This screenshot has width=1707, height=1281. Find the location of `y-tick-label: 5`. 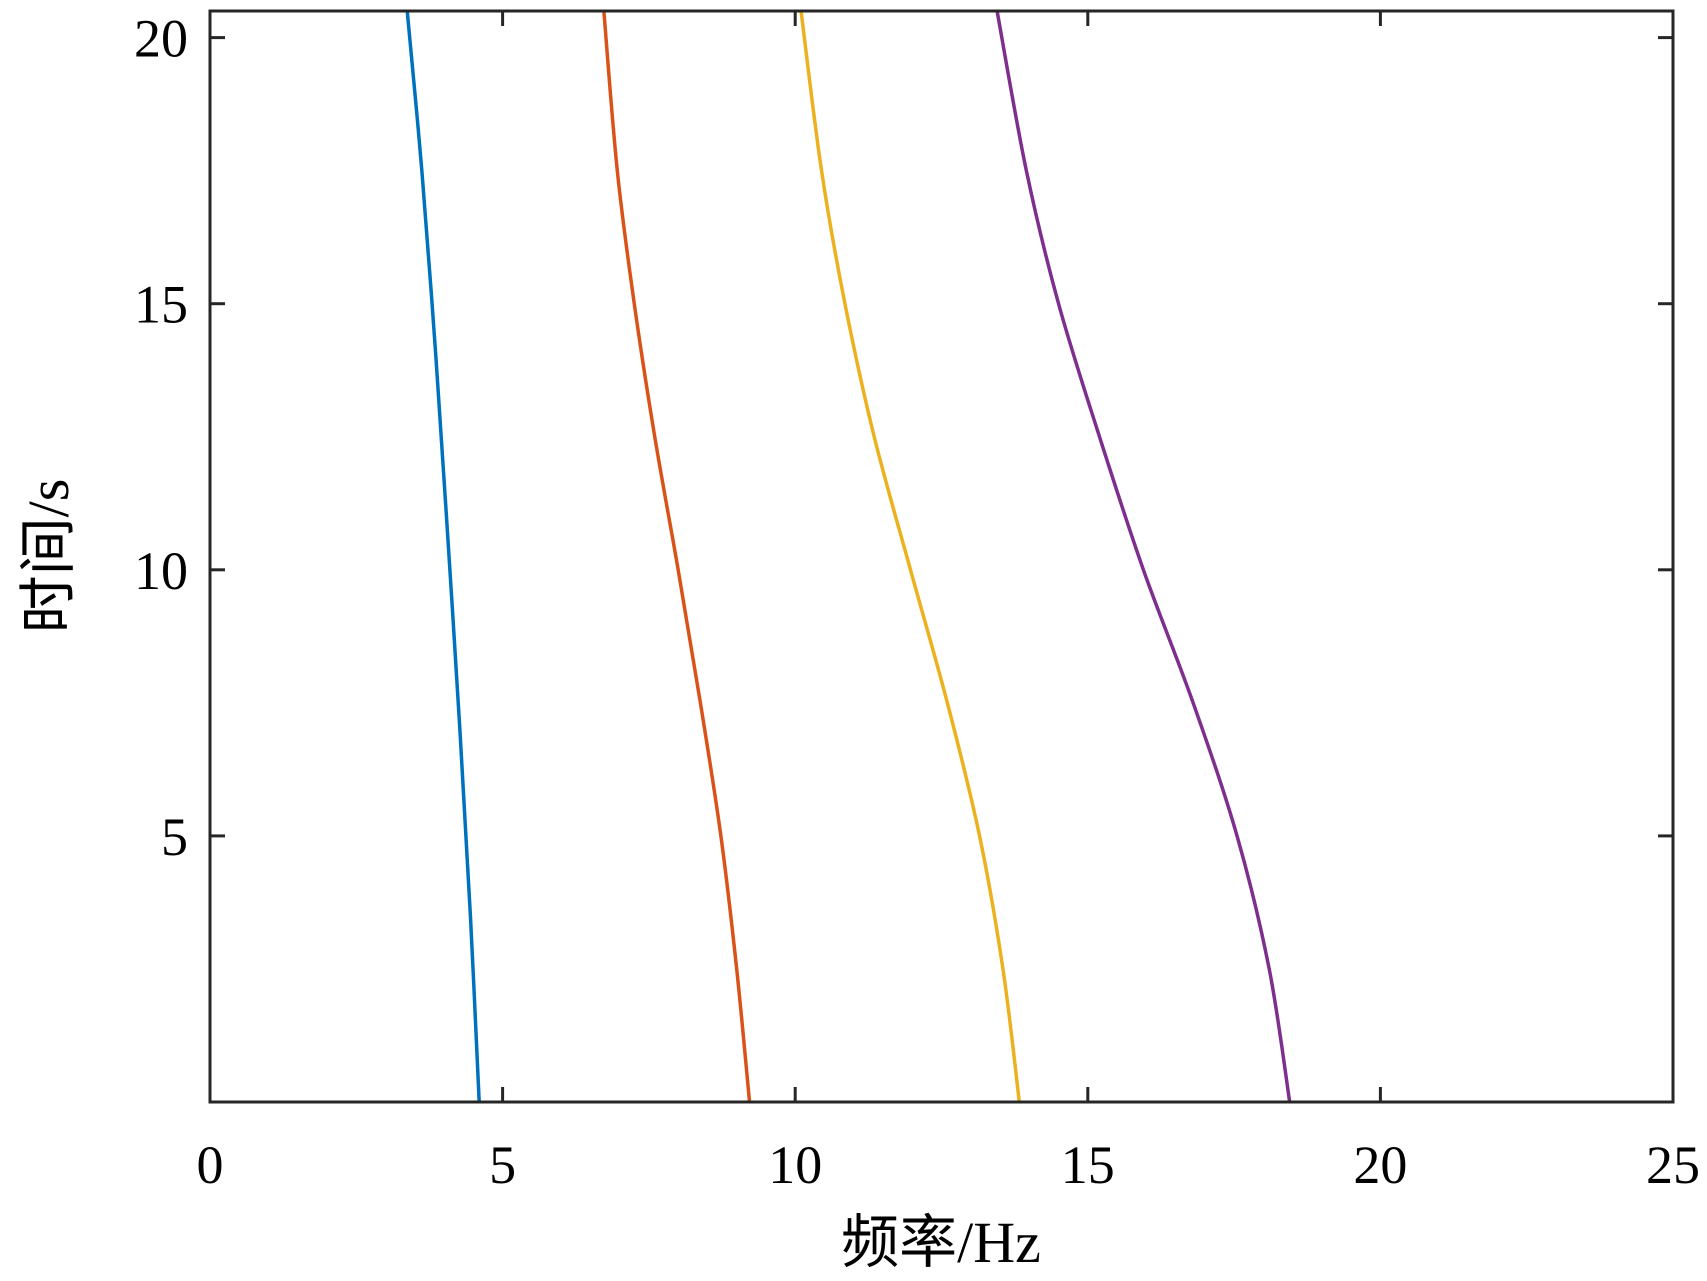

y-tick-label: 5 is located at coordinates (174, 837).